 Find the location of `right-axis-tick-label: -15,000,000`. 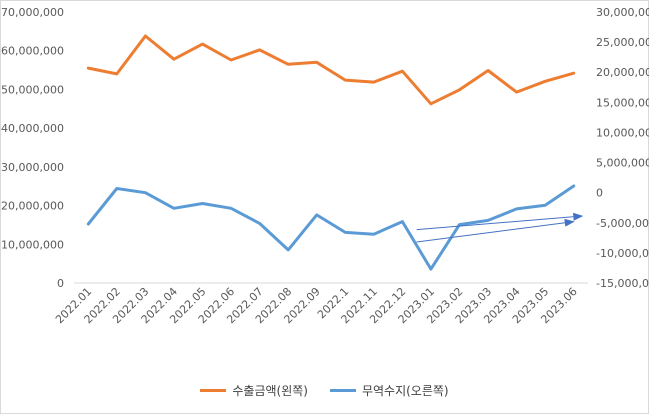

right-axis-tick-label: -15,000,000 is located at coordinates (622, 283).